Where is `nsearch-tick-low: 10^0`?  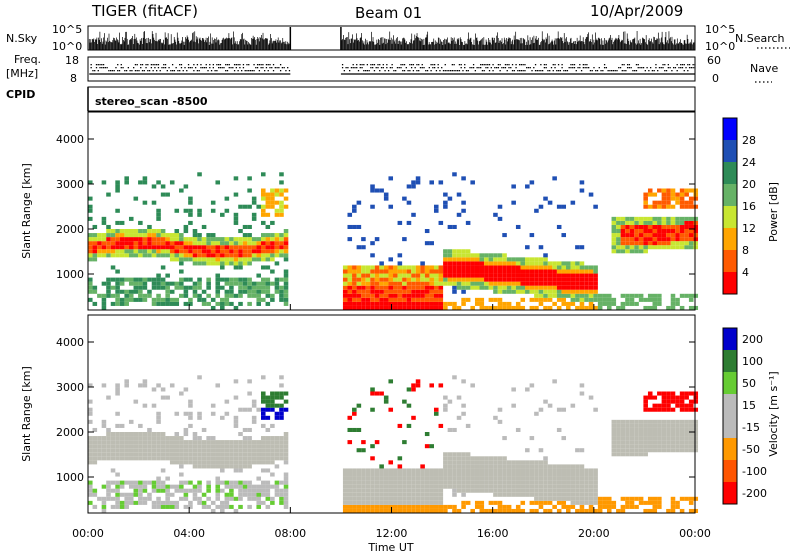 nsearch-tick-low: 10^0 is located at coordinates (720, 46).